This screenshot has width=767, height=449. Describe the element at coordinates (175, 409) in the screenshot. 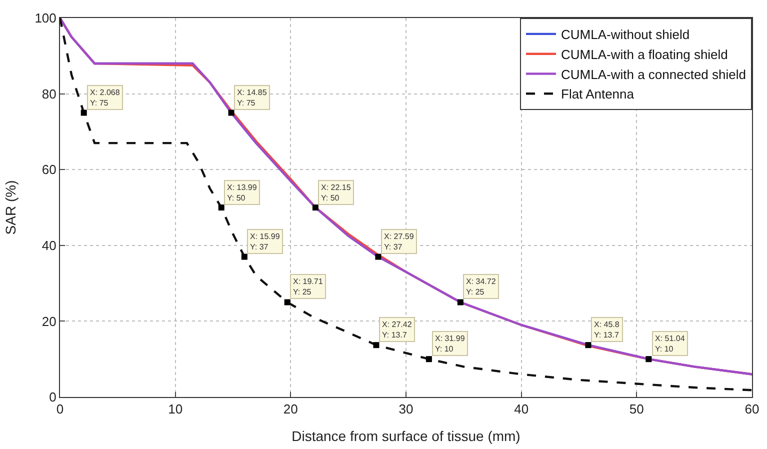

I see `x-tick-label: 10` at that location.